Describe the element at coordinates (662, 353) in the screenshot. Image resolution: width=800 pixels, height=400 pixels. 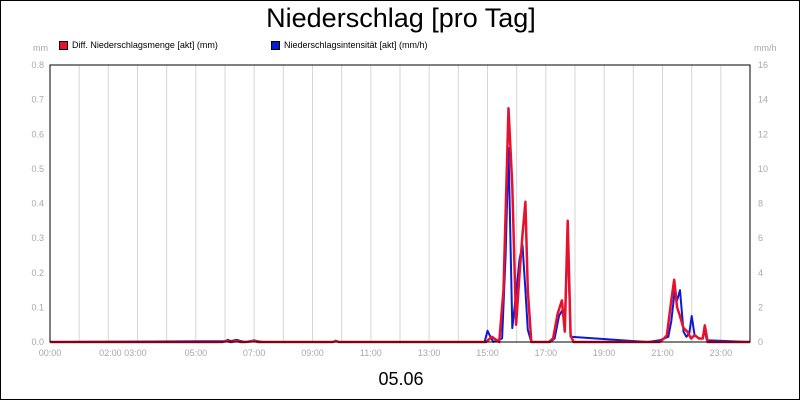
I see `x-tick-label: 21:00` at that location.